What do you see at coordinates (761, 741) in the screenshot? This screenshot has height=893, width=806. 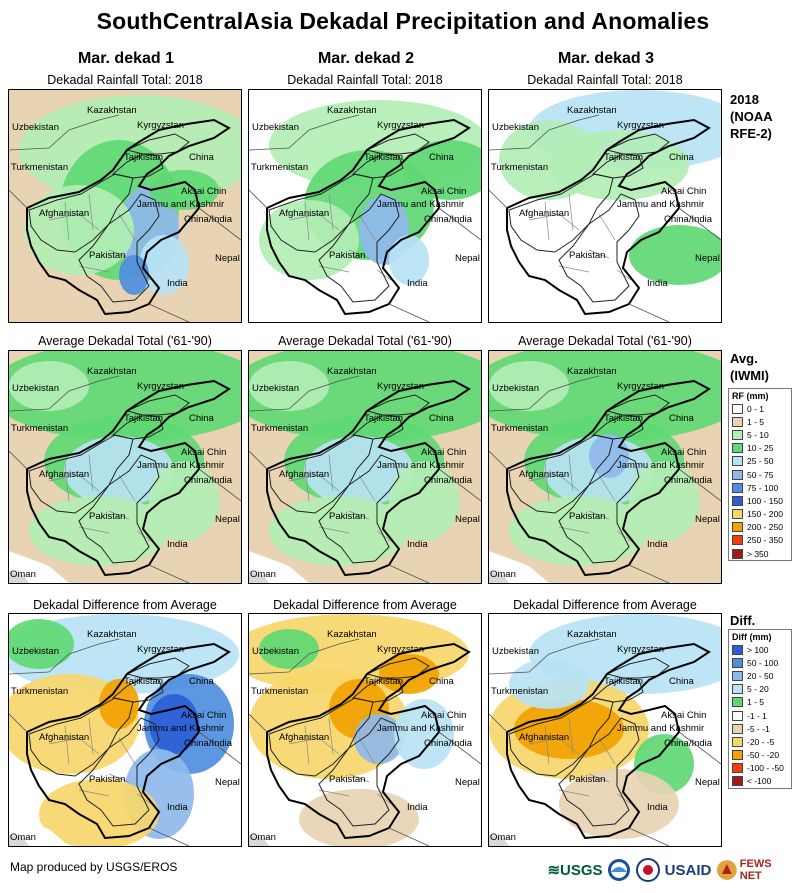 I see `difference-legend-label: -20 - -5` at bounding box center [761, 741].